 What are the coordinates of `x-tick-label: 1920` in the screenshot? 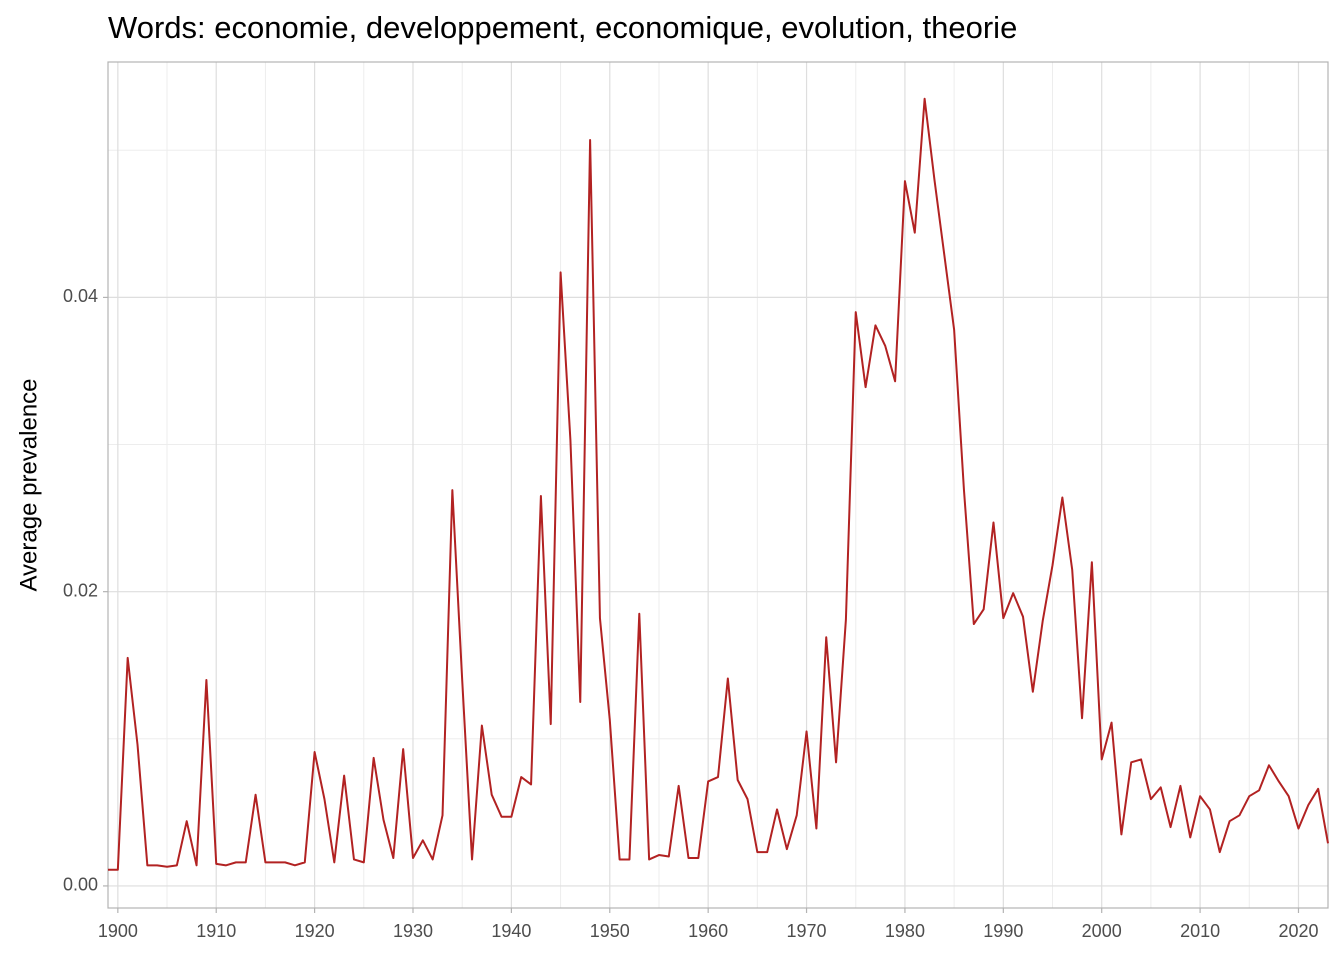 It's located at (315, 931).